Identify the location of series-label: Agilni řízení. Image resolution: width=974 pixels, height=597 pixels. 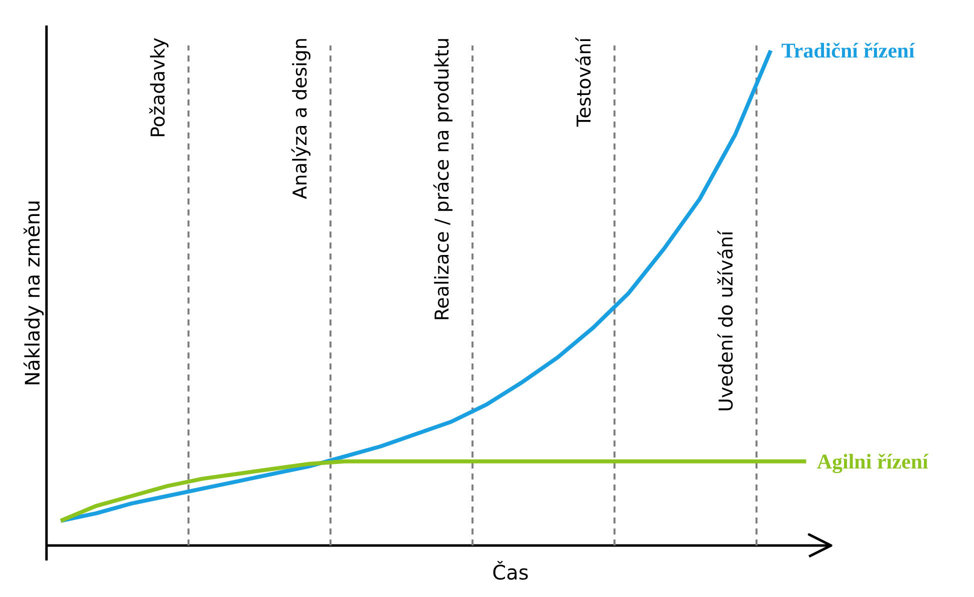
(873, 461).